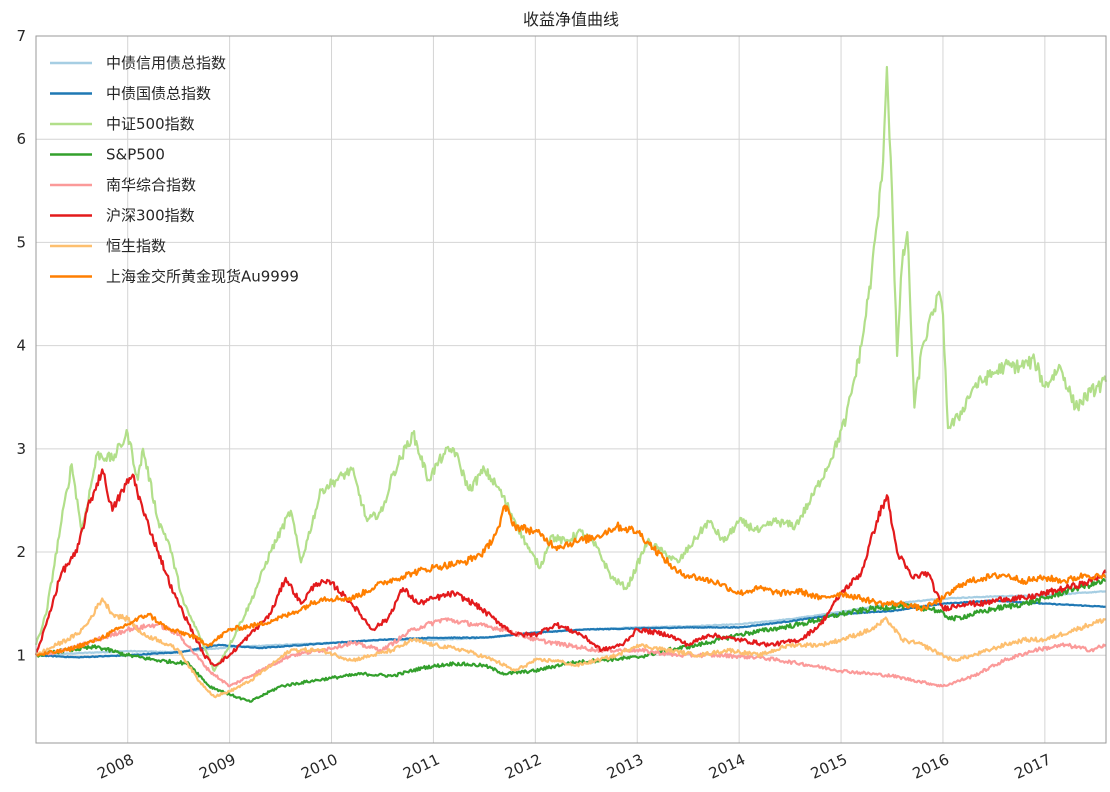  I want to click on legend-label: 上海金交所黄金现货Au9999, so click(202, 277).